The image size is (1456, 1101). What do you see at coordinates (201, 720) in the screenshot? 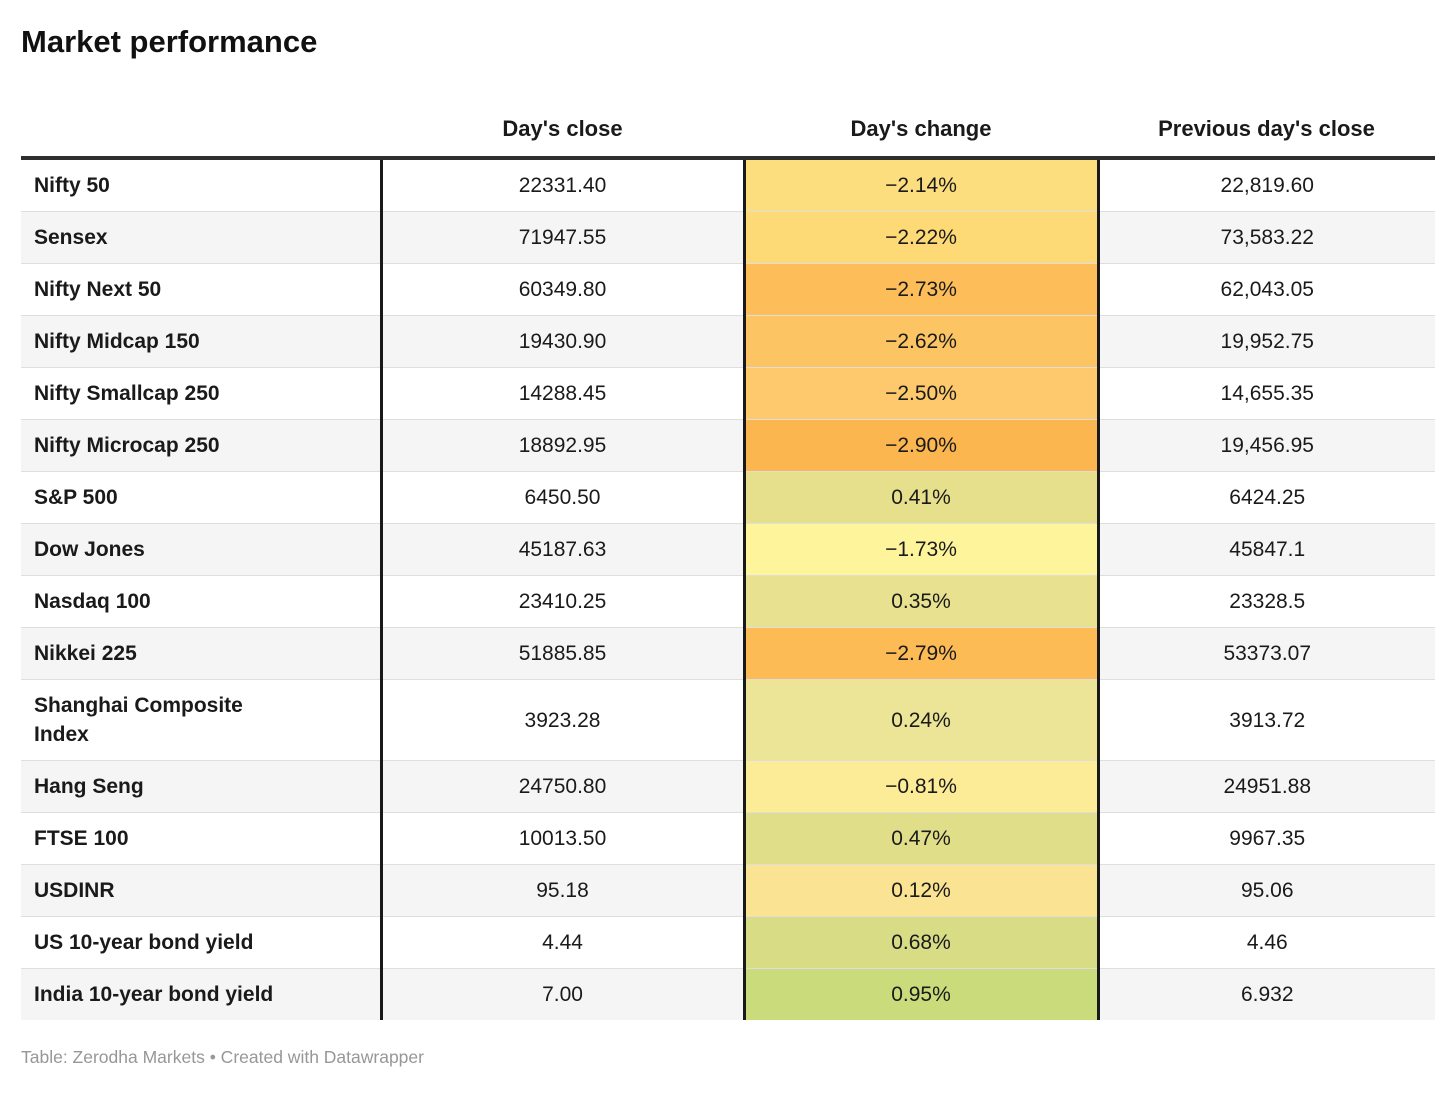
I see `row-label-cell: Shanghai Composite Index` at bounding box center [201, 720].